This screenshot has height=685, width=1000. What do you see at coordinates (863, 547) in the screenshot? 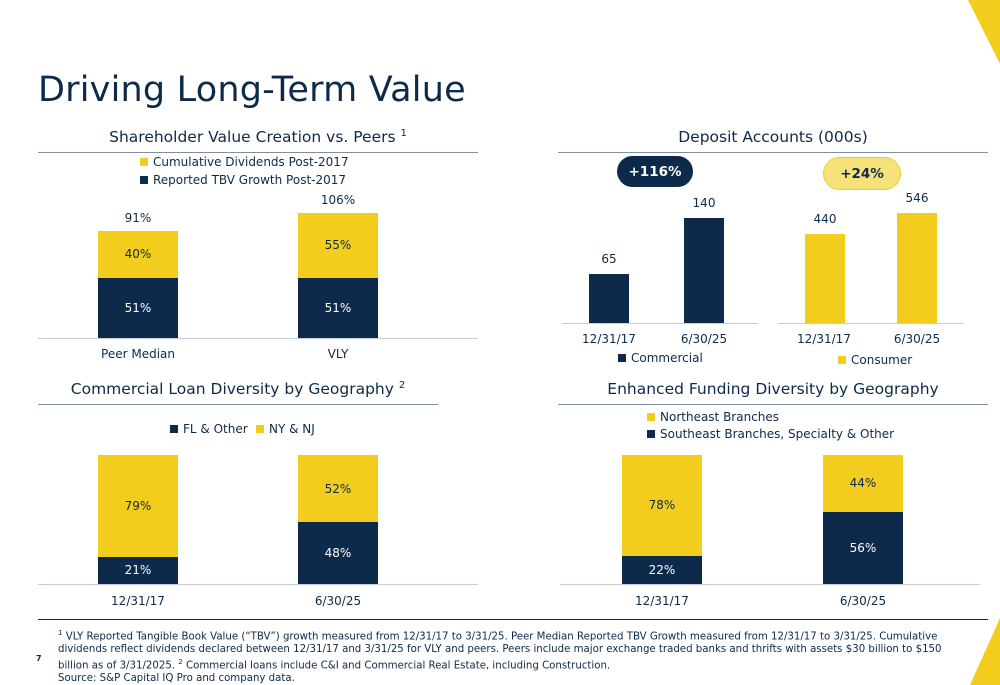
I see `bar-funding-2025-southeast: 56%` at bounding box center [863, 547].